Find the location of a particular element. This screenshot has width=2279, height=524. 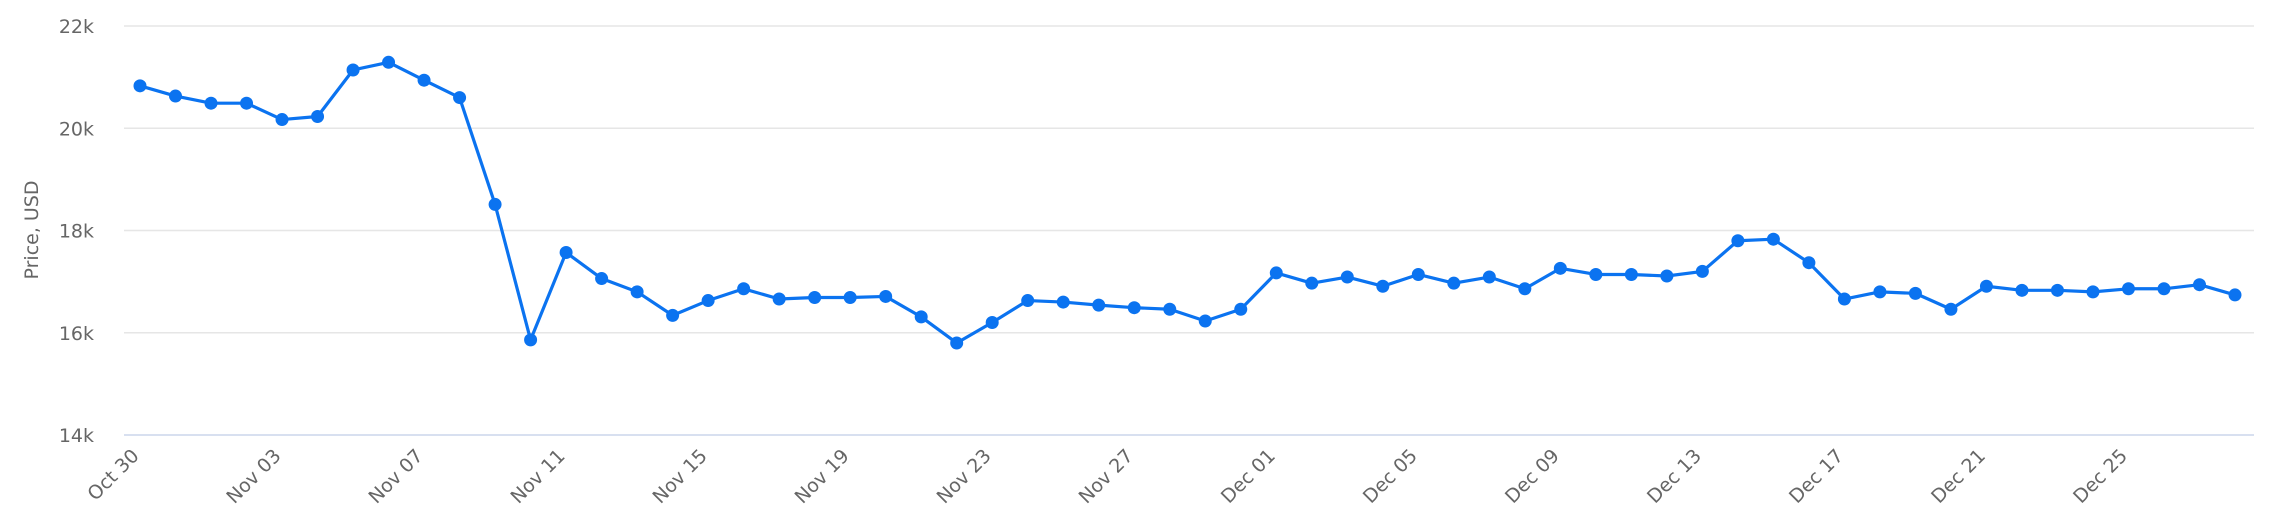

x-tick-label: Nov 19 is located at coordinates (822, 476).